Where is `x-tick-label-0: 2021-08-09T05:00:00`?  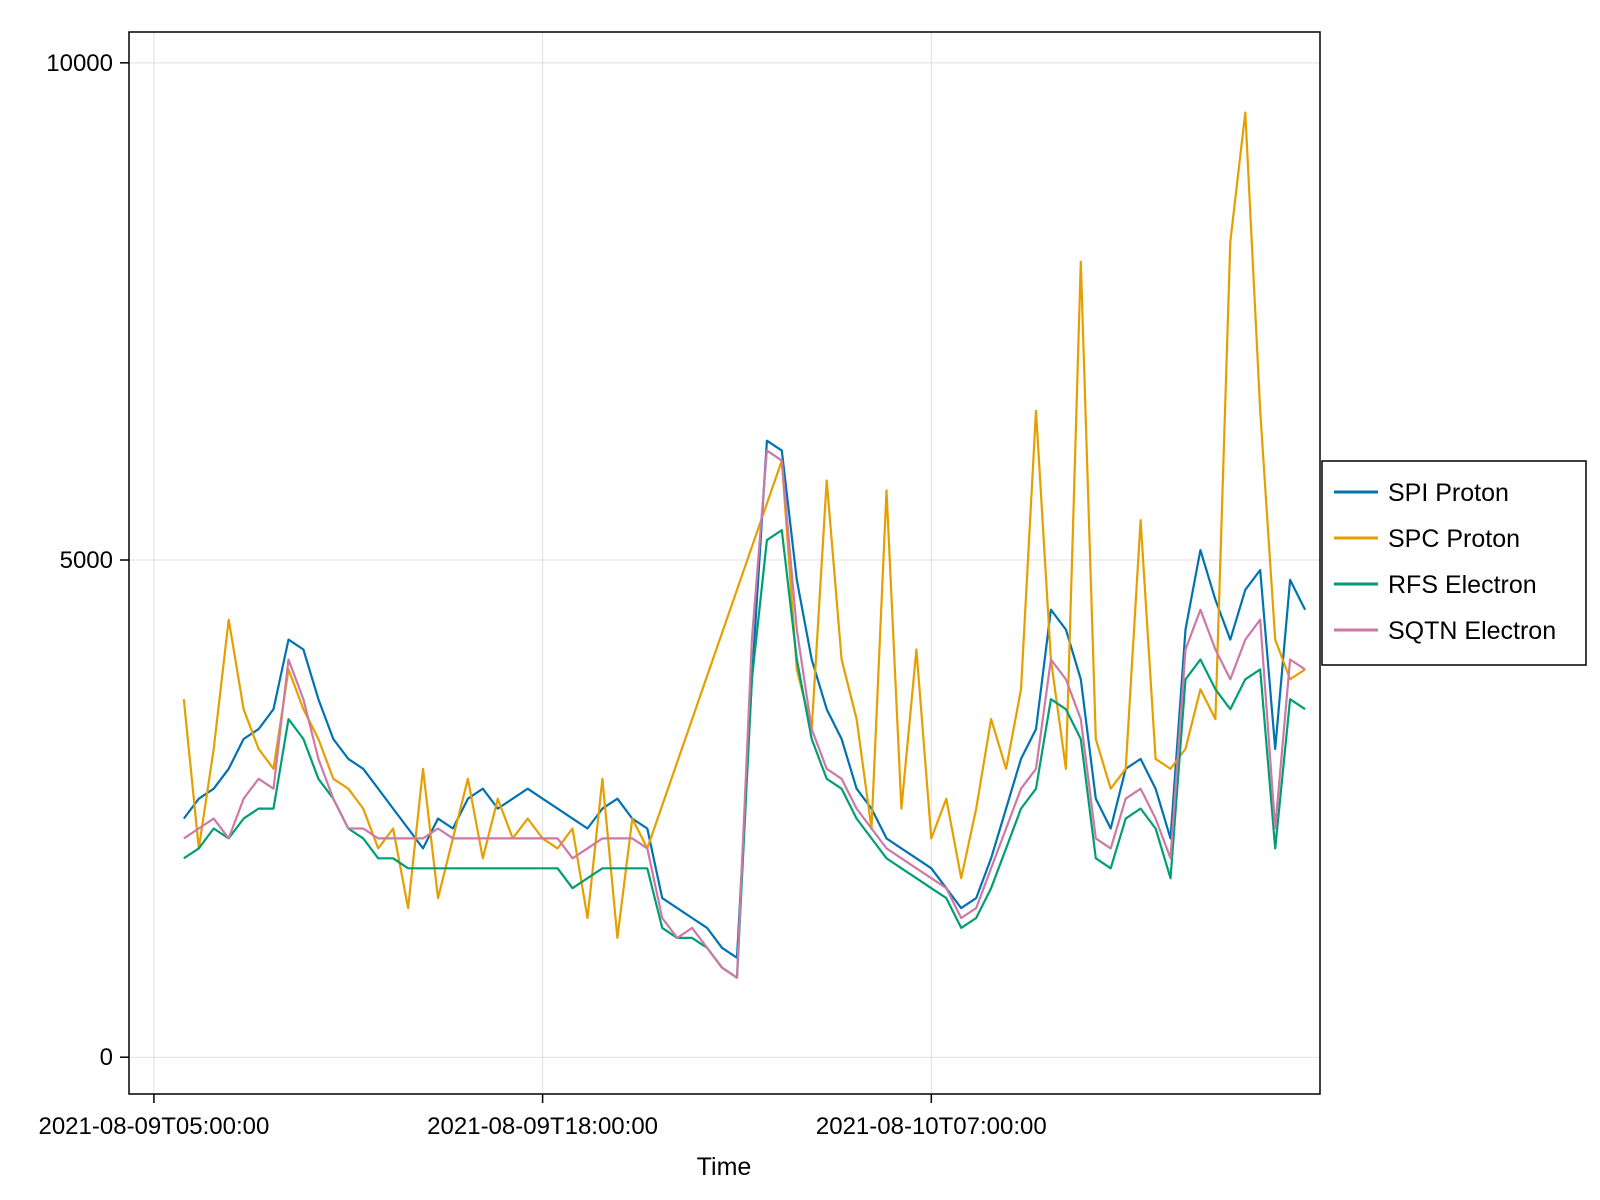
x-tick-label-0: 2021-08-09T05:00:00 is located at coordinates (153, 1126).